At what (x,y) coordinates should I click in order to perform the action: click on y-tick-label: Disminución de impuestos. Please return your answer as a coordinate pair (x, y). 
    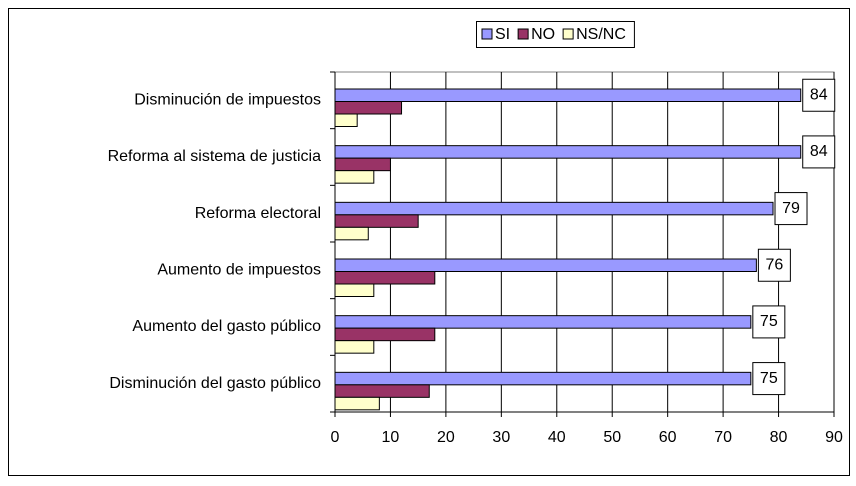
    Looking at the image, I should click on (227, 100).